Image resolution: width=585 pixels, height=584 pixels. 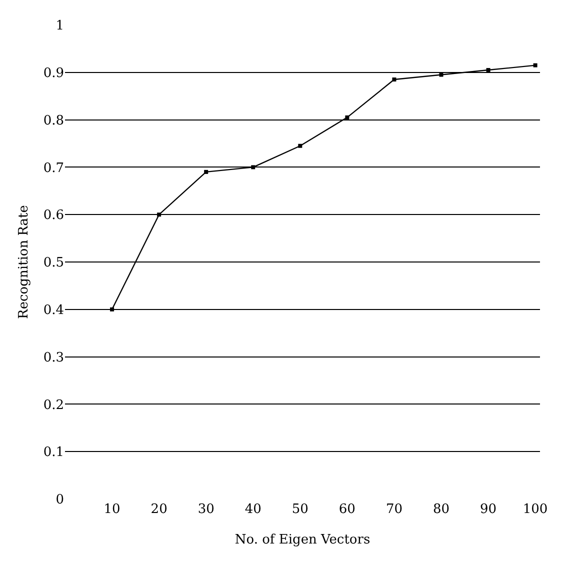 What do you see at coordinates (53, 73) in the screenshot?
I see `y-tick-label: 0.9` at bounding box center [53, 73].